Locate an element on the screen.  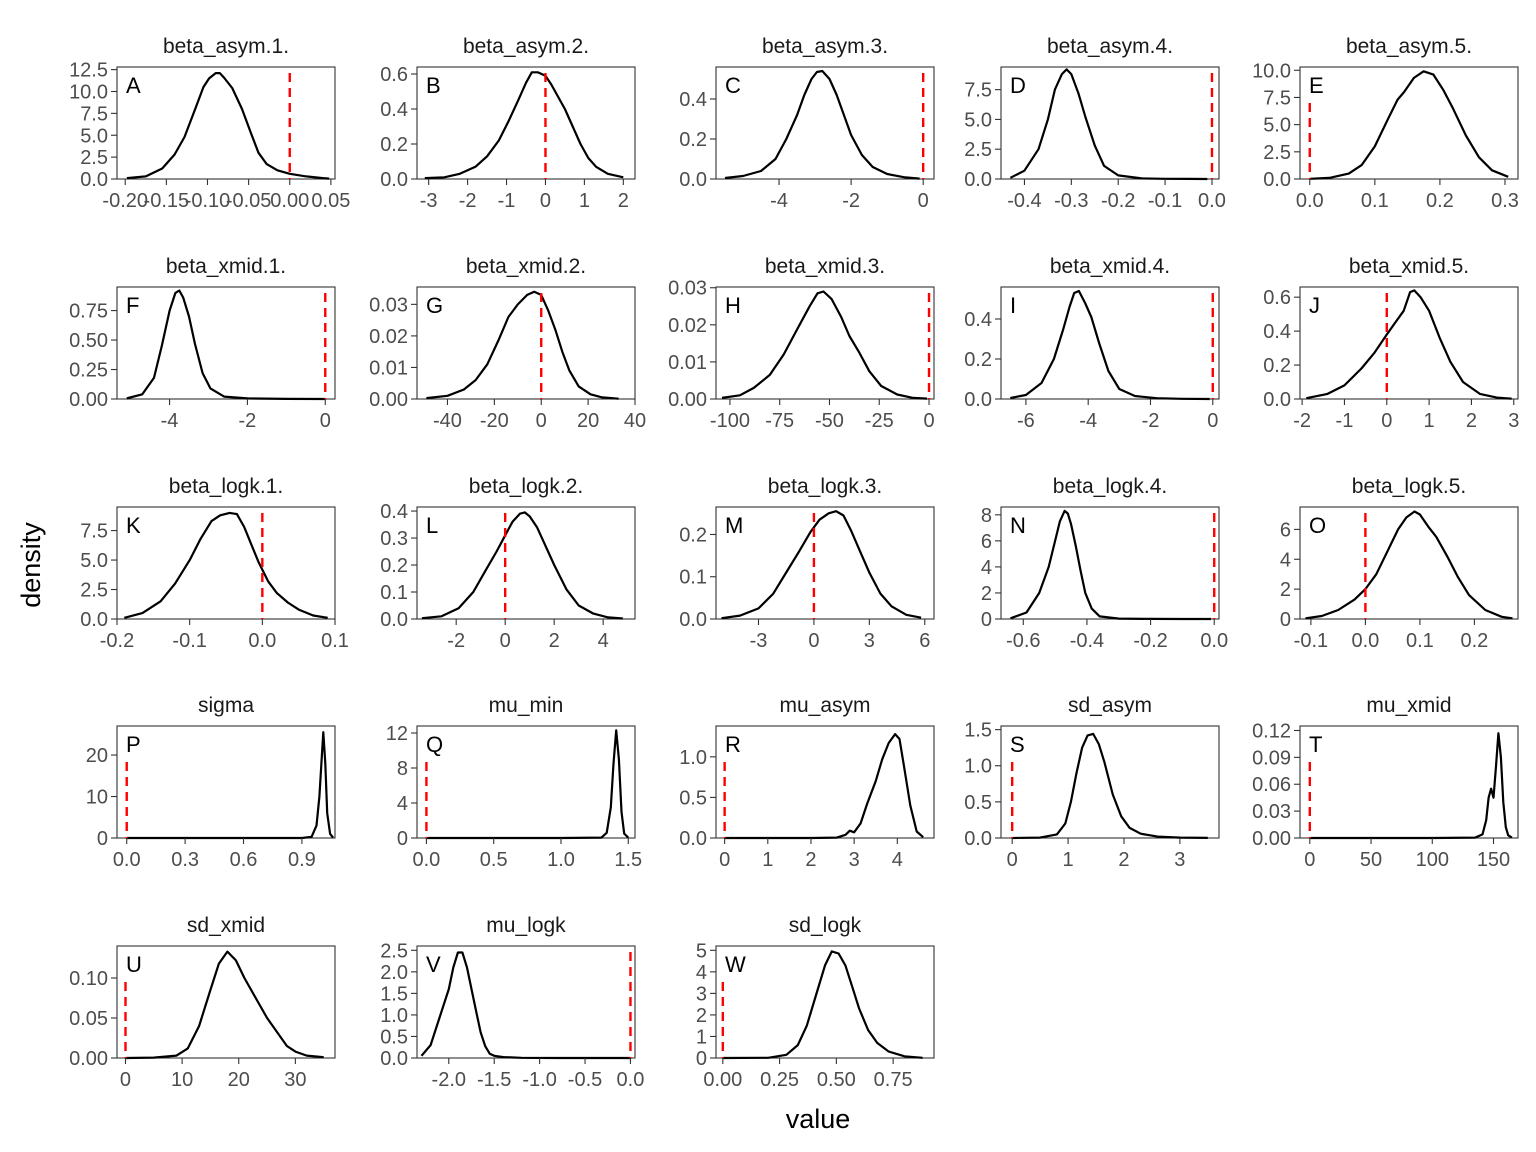
y-tick-label: 0.3 is located at coordinates (394, 539).